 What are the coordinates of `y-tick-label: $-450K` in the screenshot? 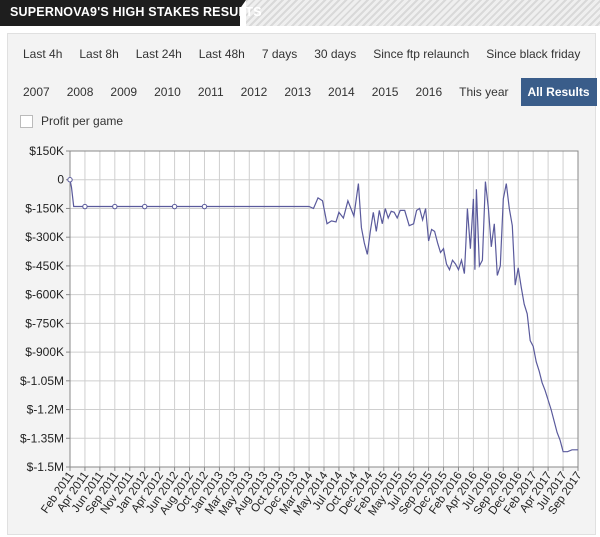 It's located at (44, 266).